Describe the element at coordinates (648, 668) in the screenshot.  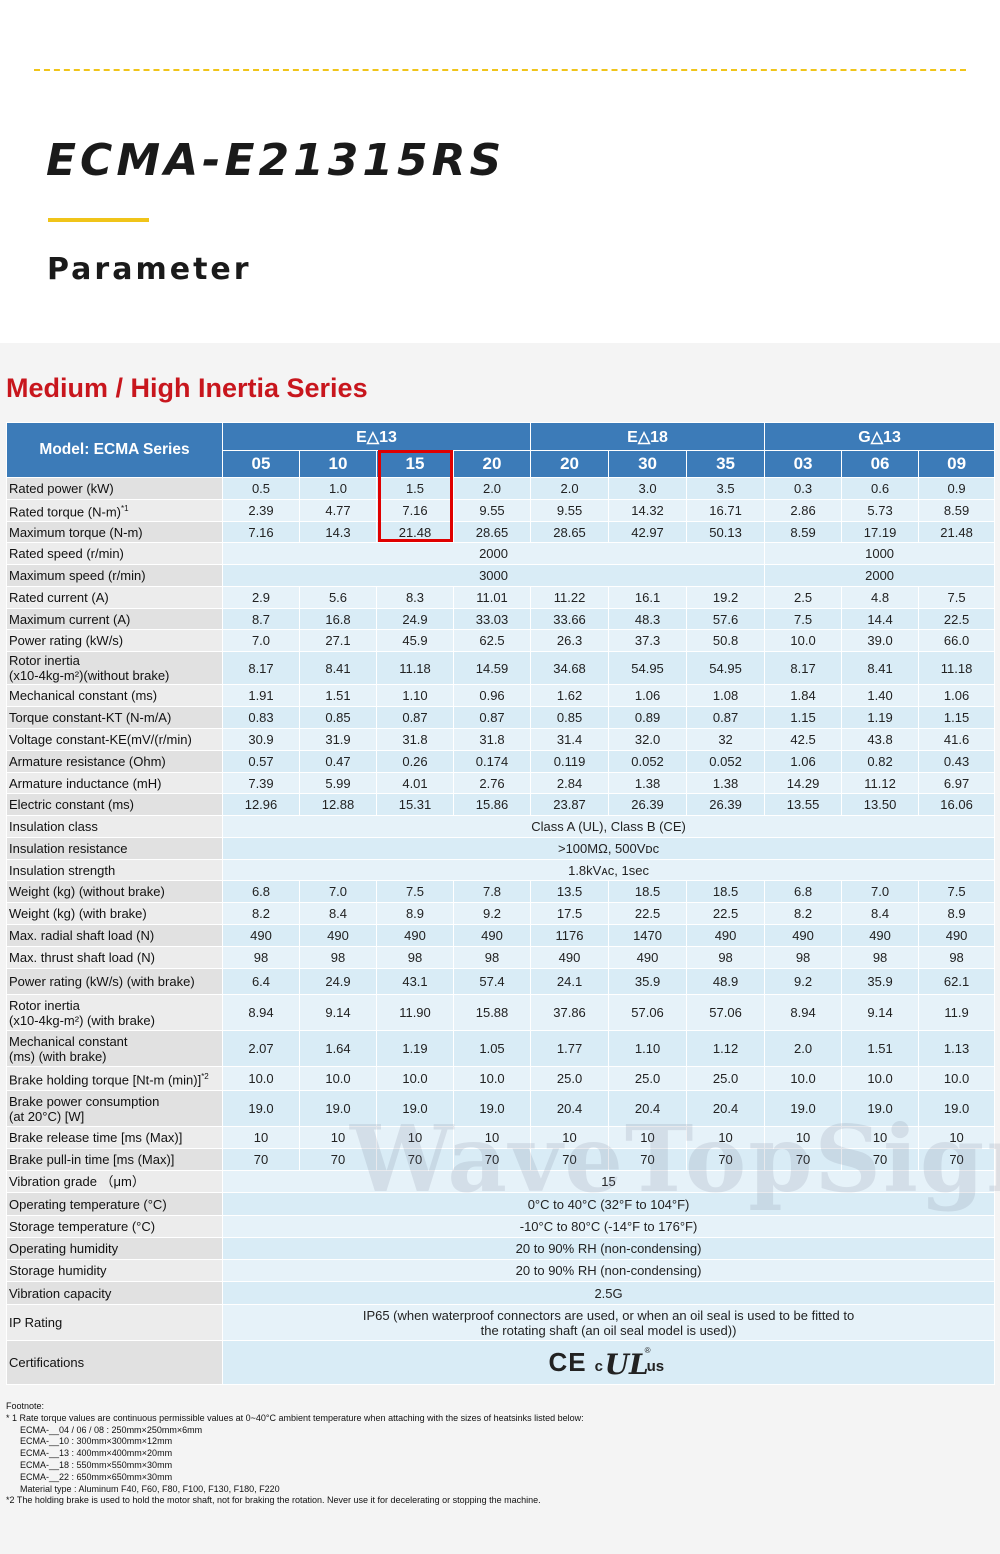
I see `value-cell: 54.95` at that location.